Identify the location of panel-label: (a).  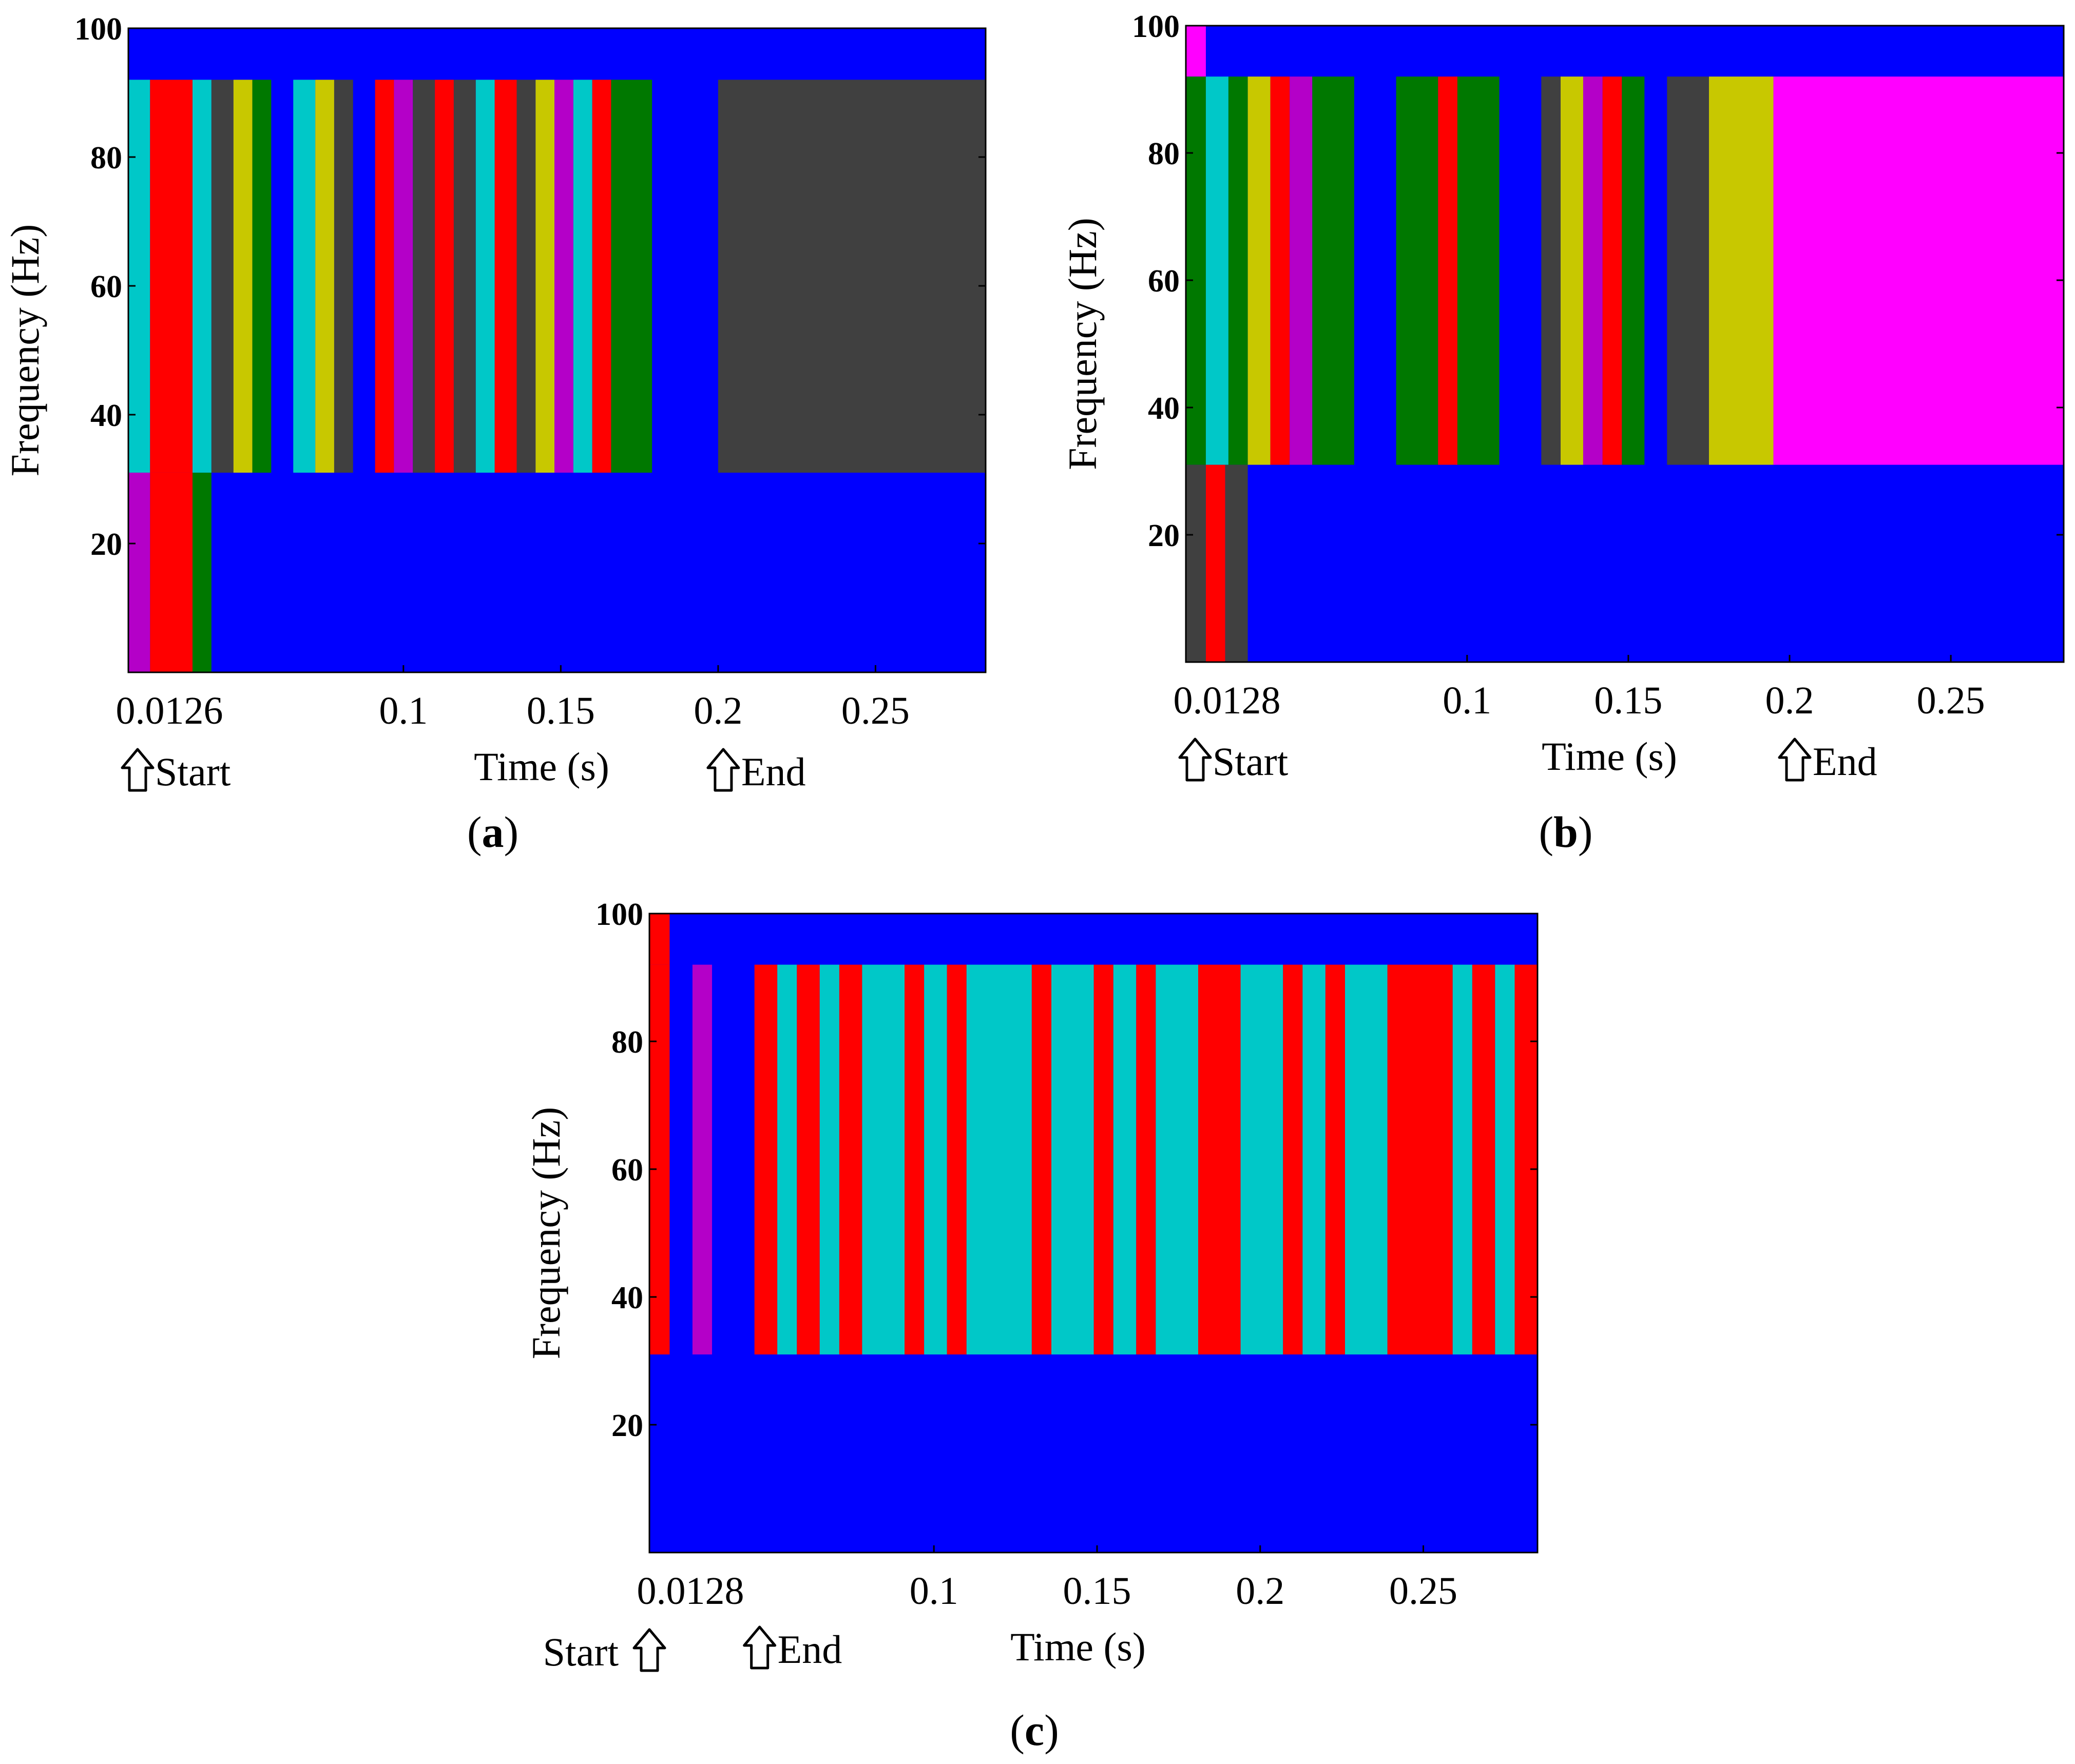
(492, 832).